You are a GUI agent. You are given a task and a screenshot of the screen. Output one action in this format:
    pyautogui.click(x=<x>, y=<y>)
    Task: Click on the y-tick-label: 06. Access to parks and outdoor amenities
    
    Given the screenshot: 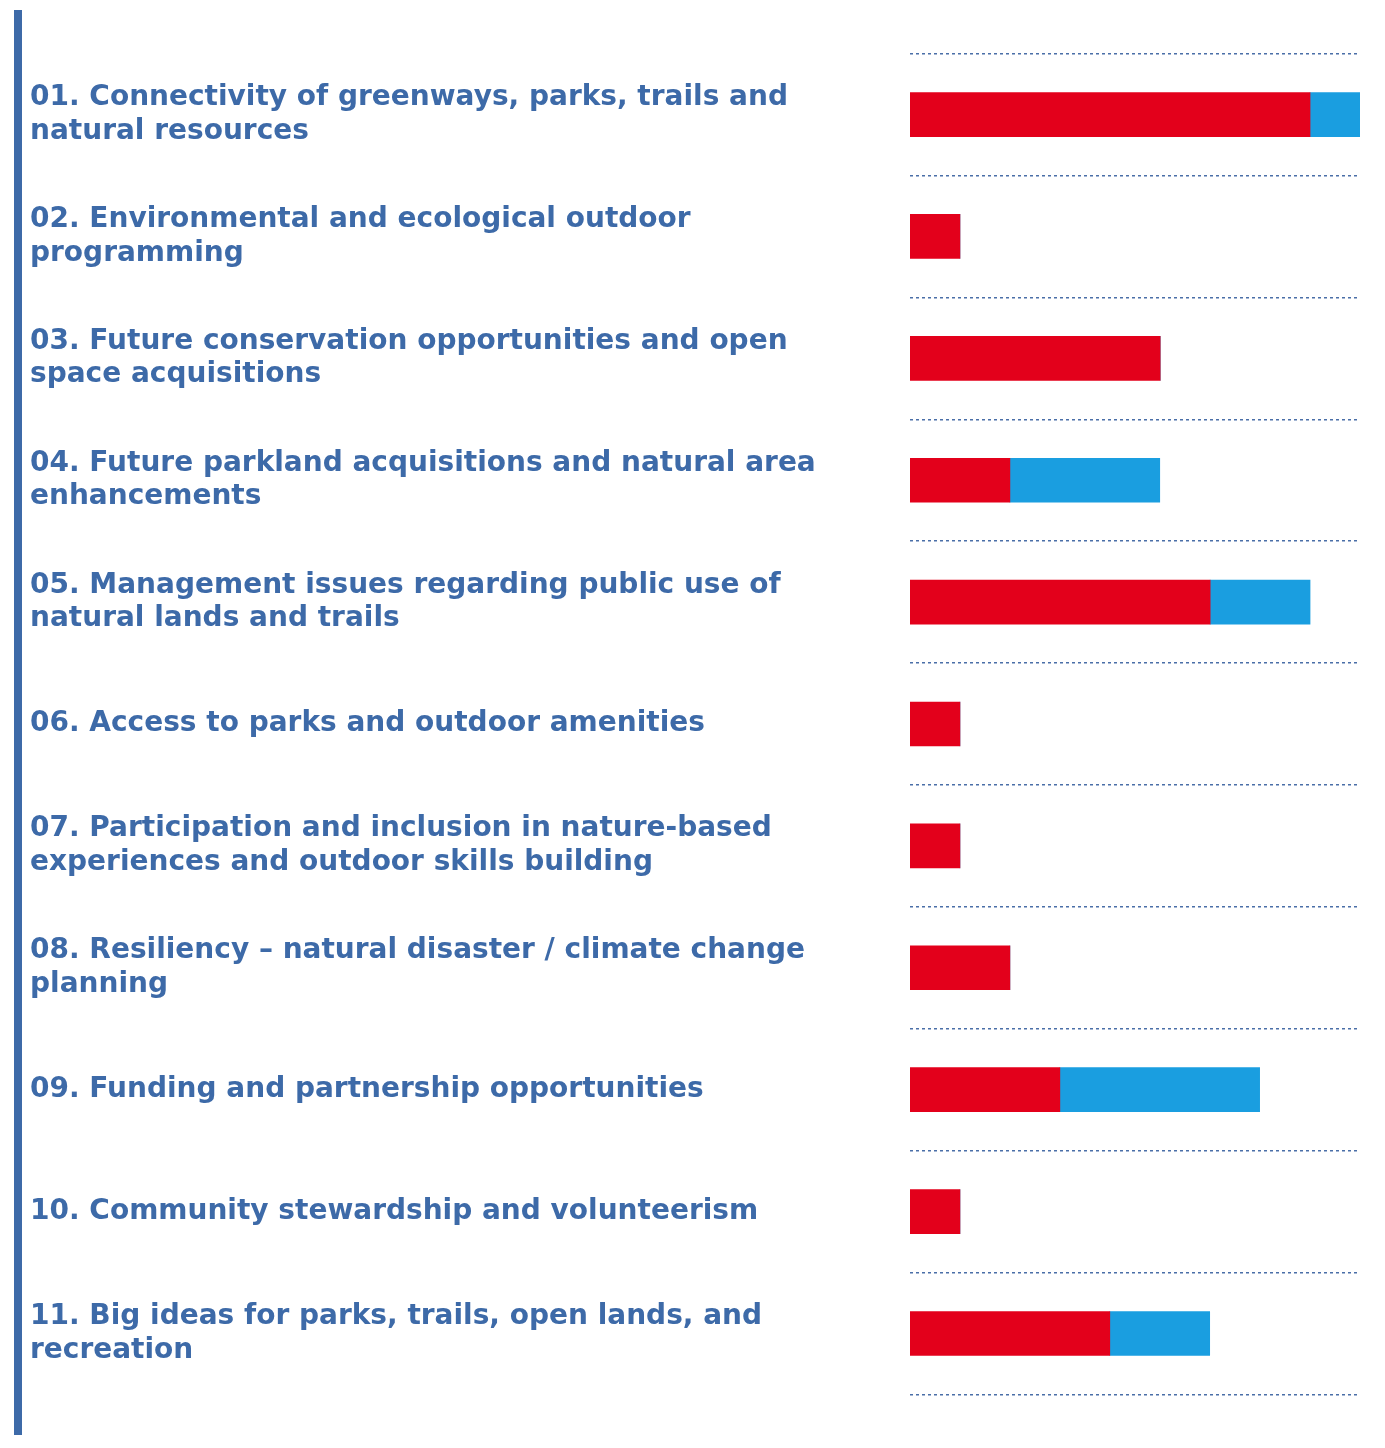 What is the action you would take?
    pyautogui.click(x=367, y=722)
    